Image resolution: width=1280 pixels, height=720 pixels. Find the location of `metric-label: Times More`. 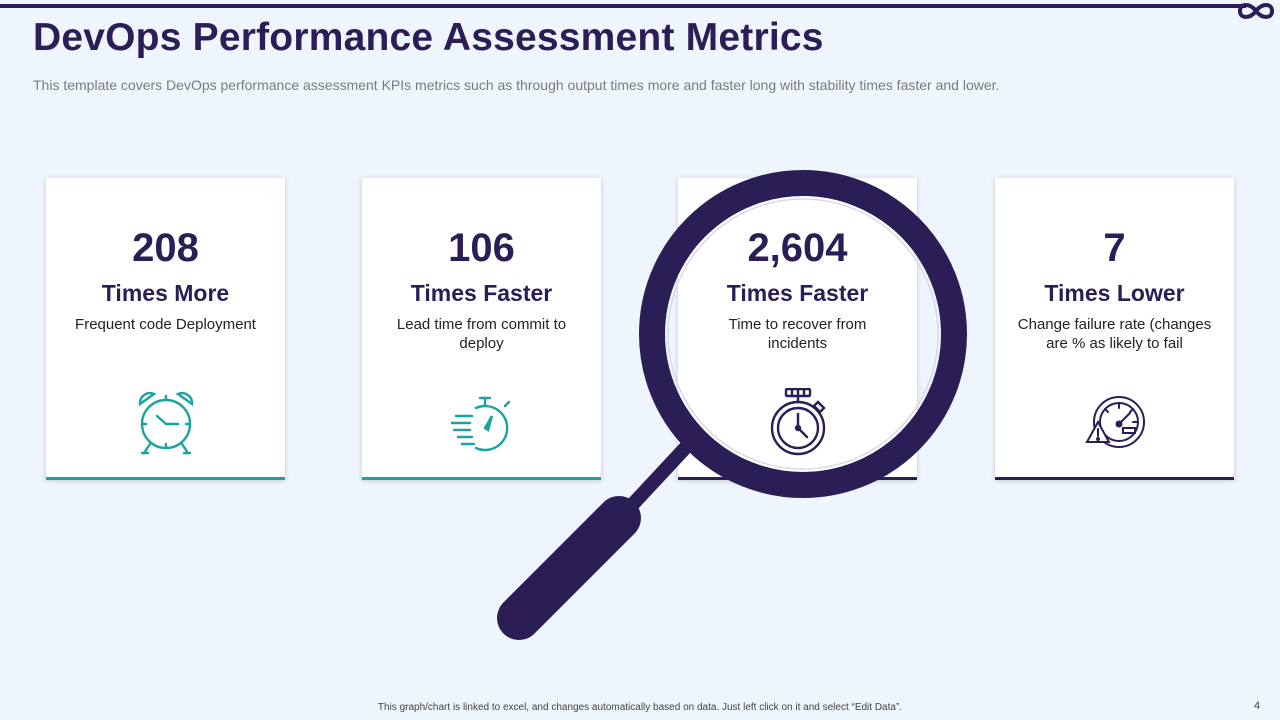

metric-label: Times More is located at coordinates (165, 293).